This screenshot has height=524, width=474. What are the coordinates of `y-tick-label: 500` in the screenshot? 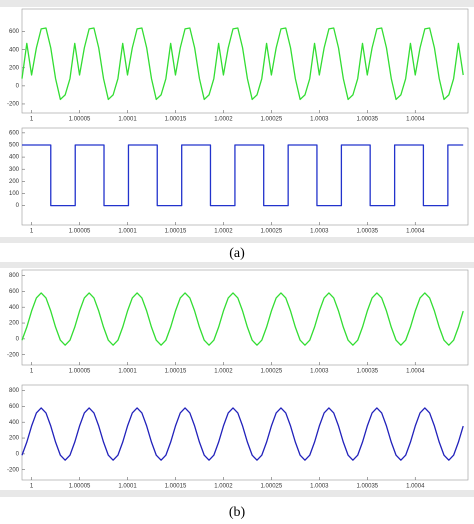 It's located at (14, 146).